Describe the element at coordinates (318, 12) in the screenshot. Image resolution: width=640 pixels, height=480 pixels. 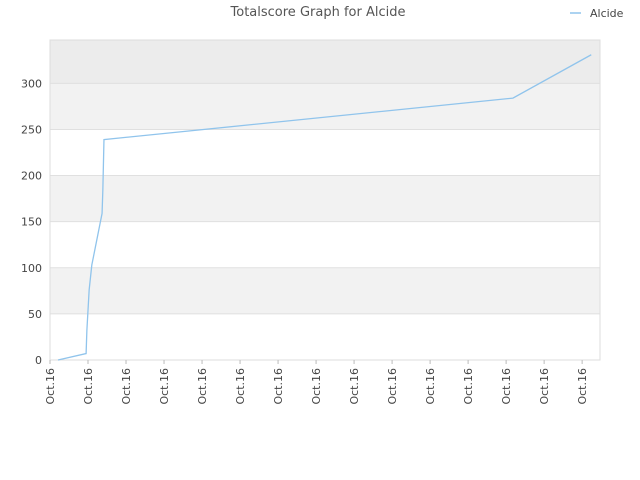
I see `chart-title: Totalscore Graph for Alcide` at that location.